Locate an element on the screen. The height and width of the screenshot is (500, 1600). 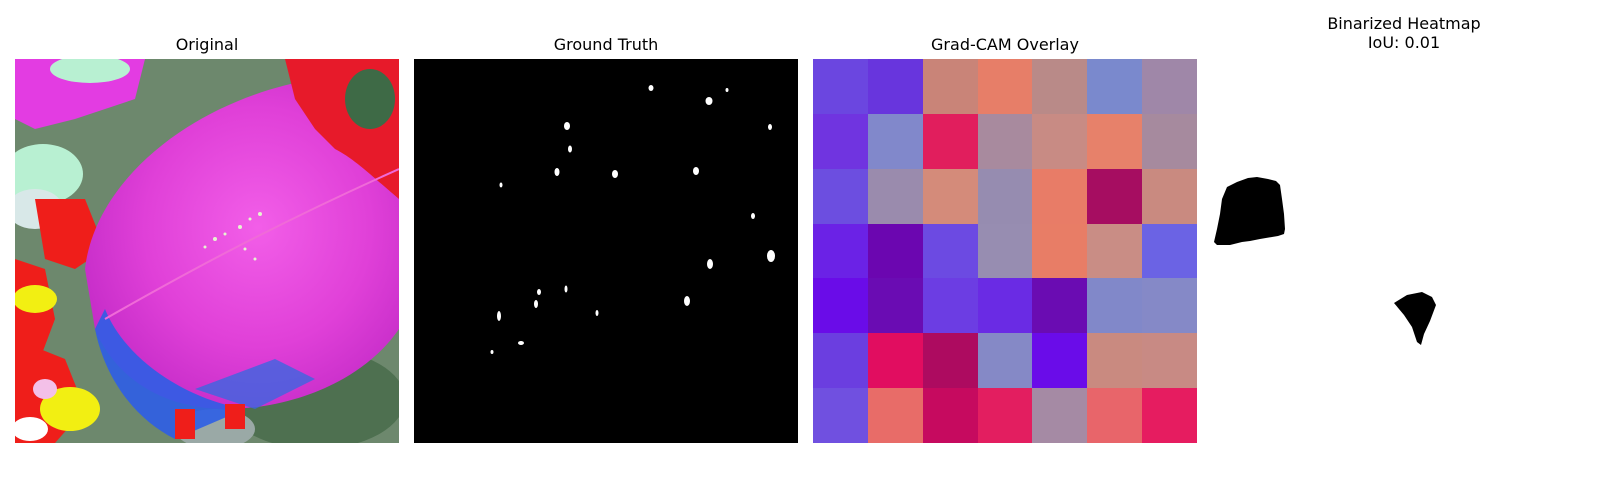
binarized-heatmap-title: Binarized Heatmap IoU: 0.01 is located at coordinates (1404, 33).